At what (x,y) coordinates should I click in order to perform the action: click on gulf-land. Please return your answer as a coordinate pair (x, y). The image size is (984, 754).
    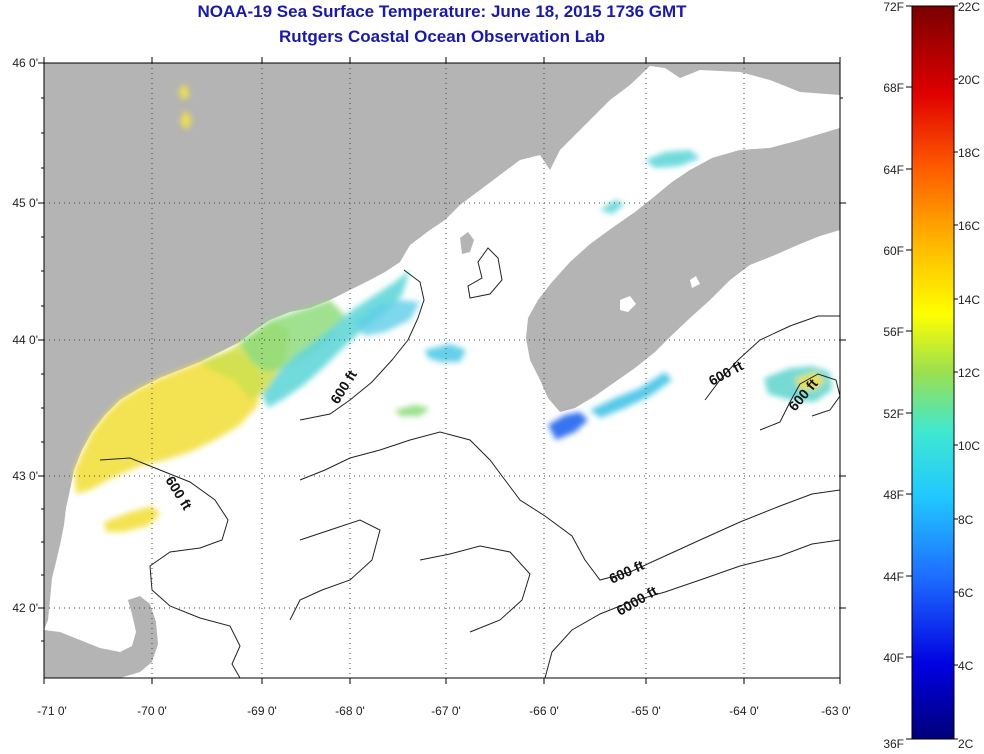
    Looking at the image, I should click on (770, 164).